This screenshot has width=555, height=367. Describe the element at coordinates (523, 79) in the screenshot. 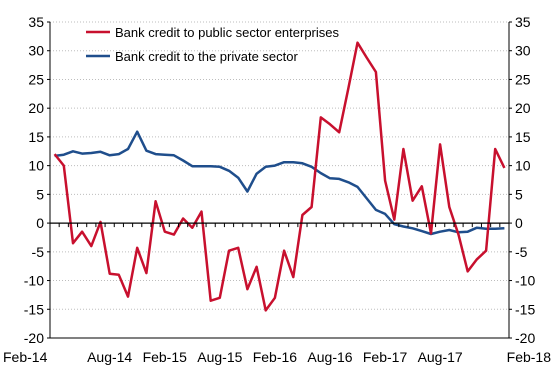

I see `y-tick-label-right: 25` at that location.